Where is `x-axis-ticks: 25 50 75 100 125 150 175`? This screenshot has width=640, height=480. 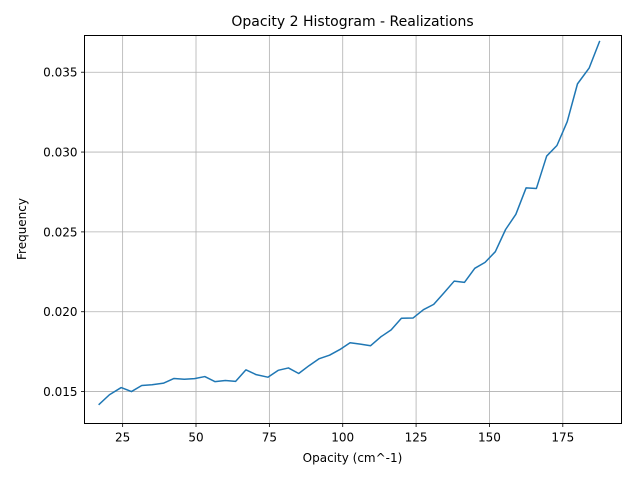
x-axis-ticks: 25 50 75 100 125 150 175 is located at coordinates (344, 434).